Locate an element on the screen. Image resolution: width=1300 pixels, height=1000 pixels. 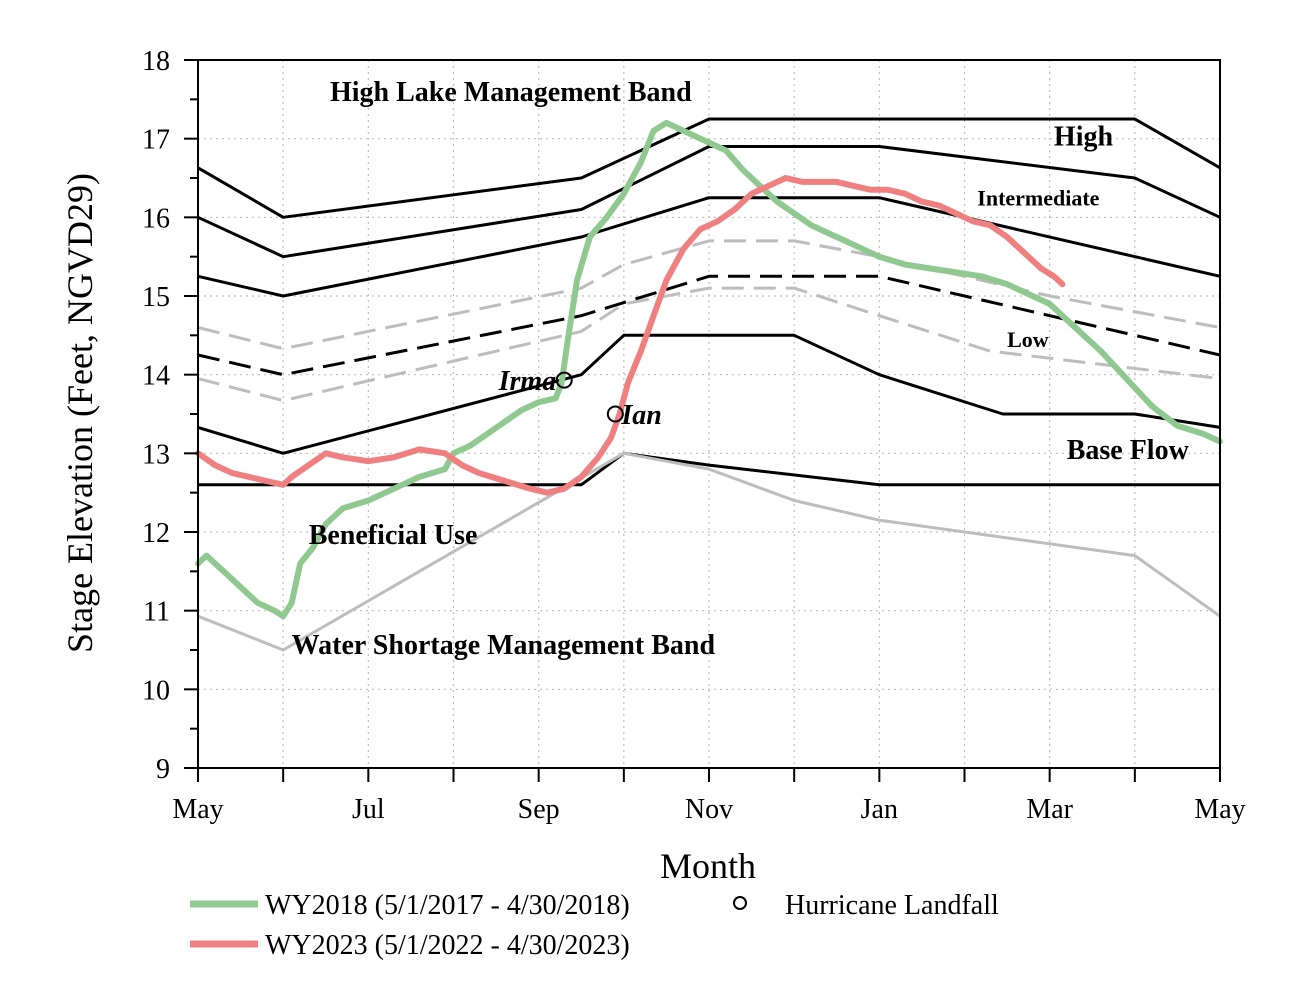
legend-label-wy2018: WY2018 (5/1/2017 - 4/30/2018) is located at coordinates (447, 905).